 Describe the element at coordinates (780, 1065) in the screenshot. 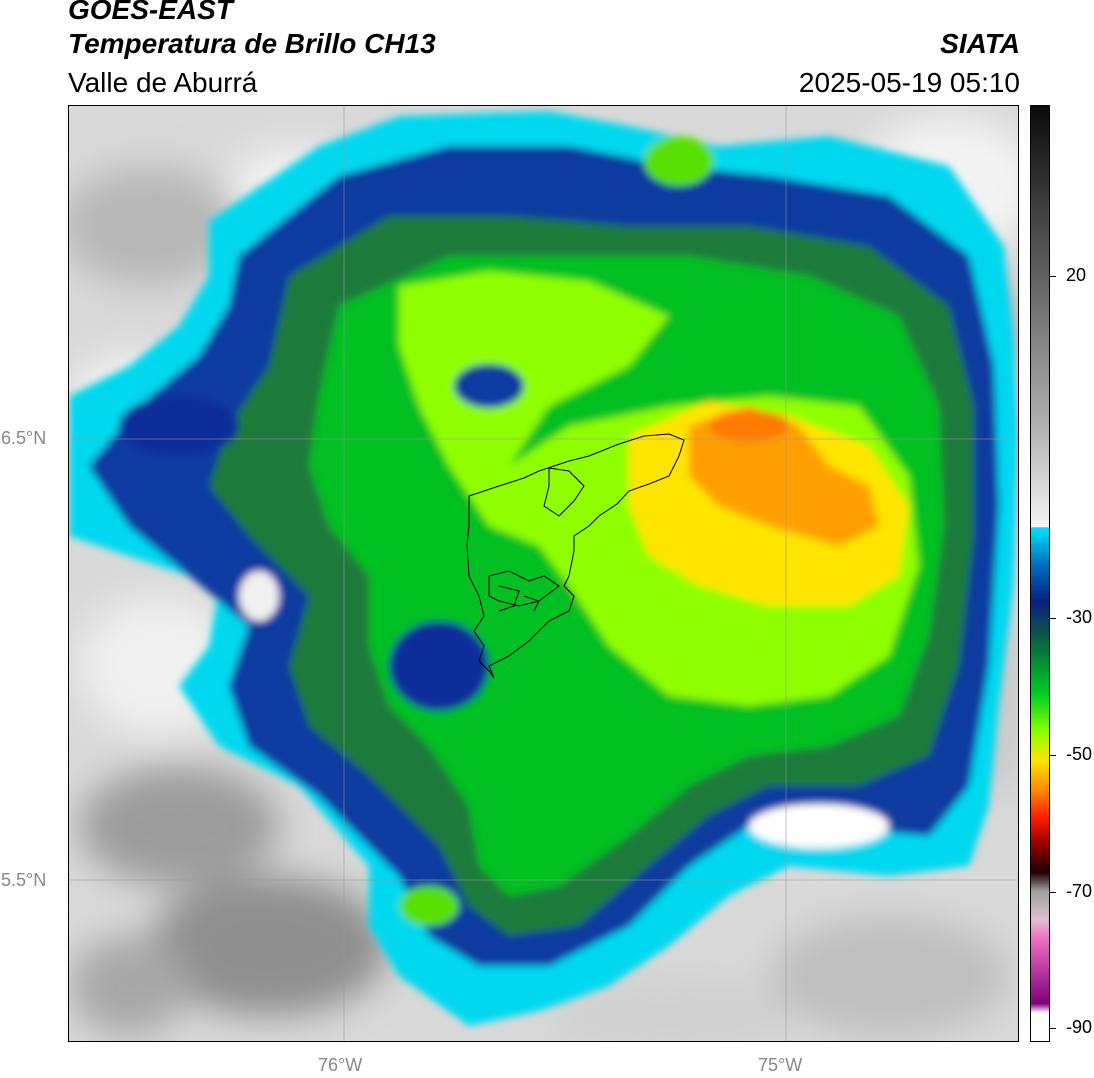

I see `lon-label-75w: 75°W` at that location.